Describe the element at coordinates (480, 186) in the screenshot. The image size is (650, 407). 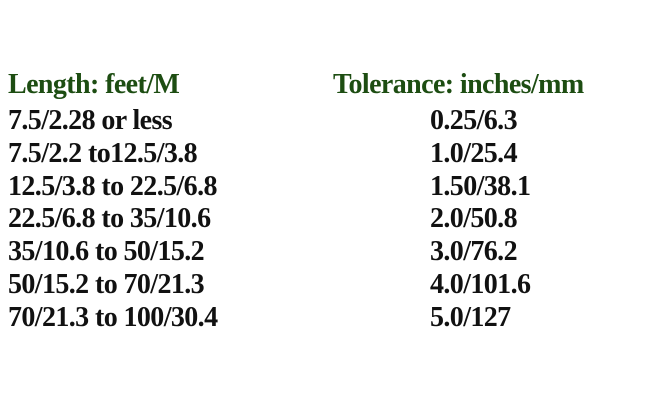
I see `tolerance-cell: 1.50/38.1` at that location.